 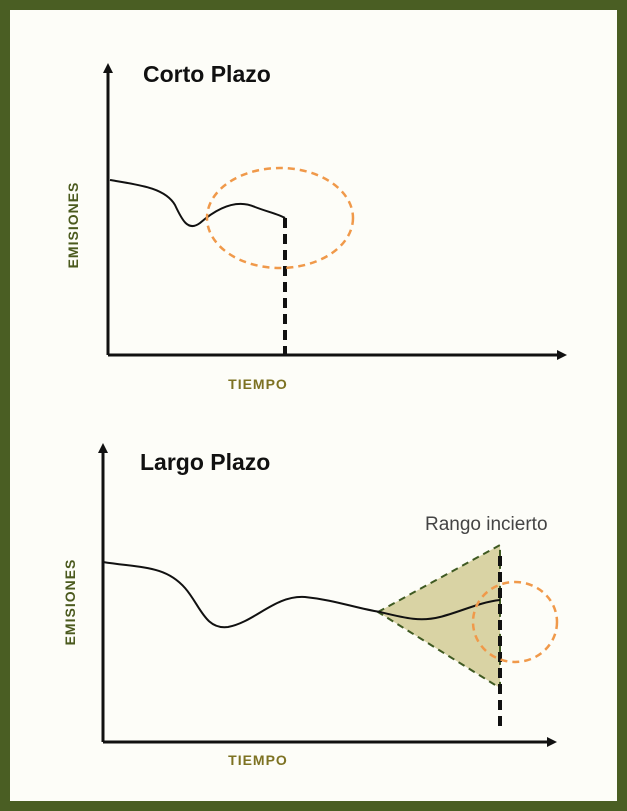 I want to click on annotation: Rango incierto, so click(x=486, y=524).